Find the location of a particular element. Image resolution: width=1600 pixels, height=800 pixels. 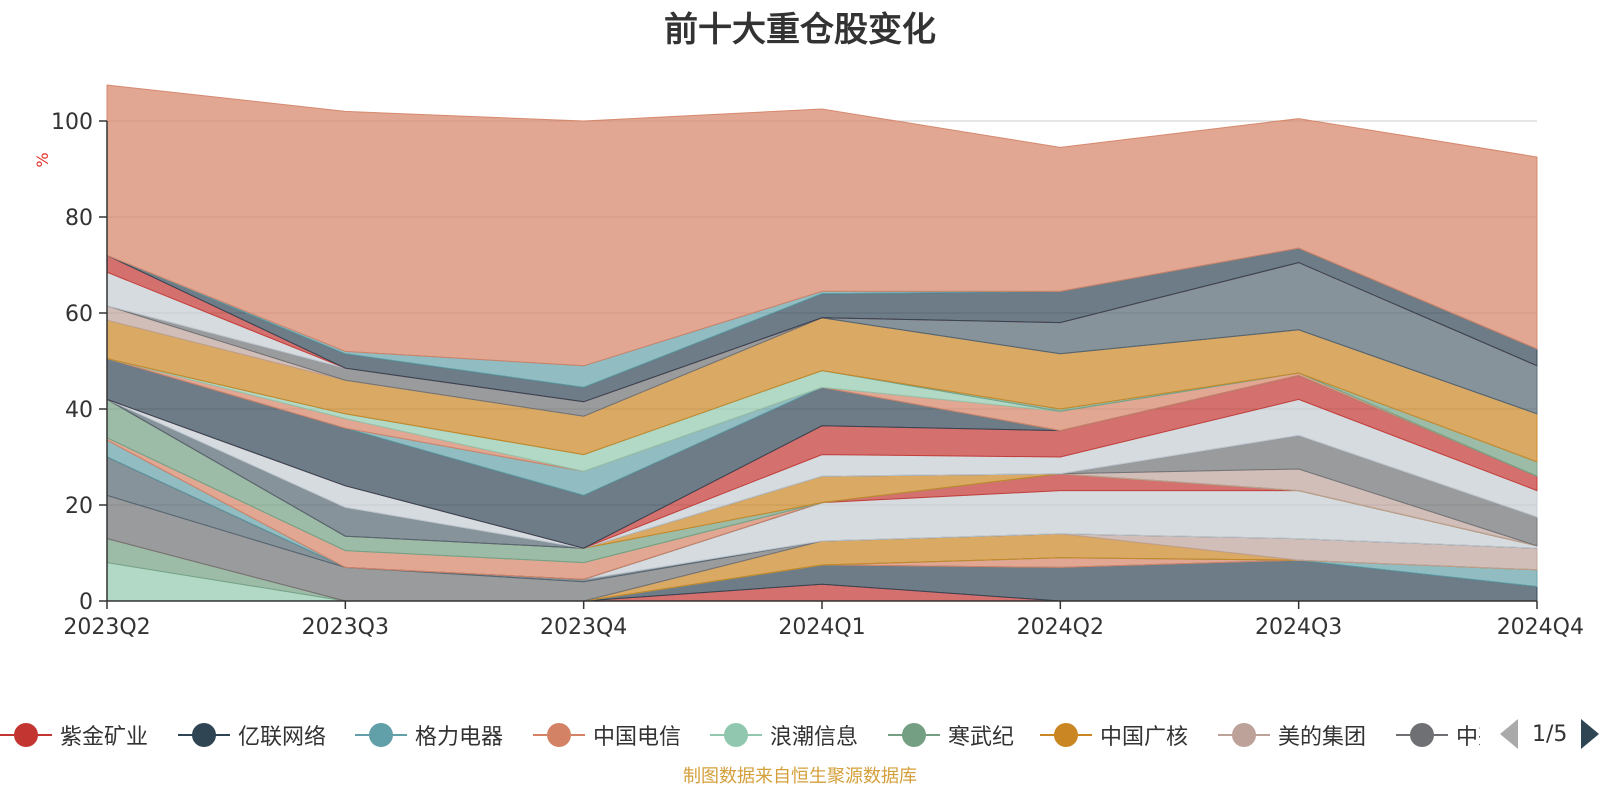

legend-item: 浪潮信息 is located at coordinates (784, 735).